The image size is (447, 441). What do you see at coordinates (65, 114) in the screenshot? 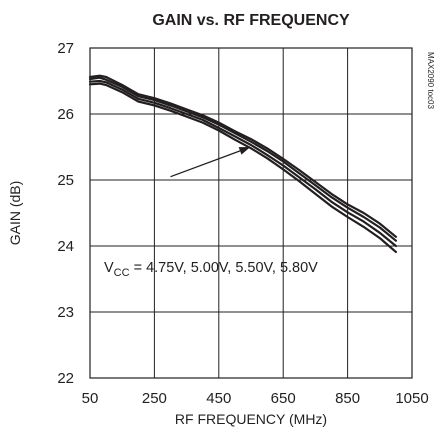
I see `y-tick-label: 26` at bounding box center [65, 114].